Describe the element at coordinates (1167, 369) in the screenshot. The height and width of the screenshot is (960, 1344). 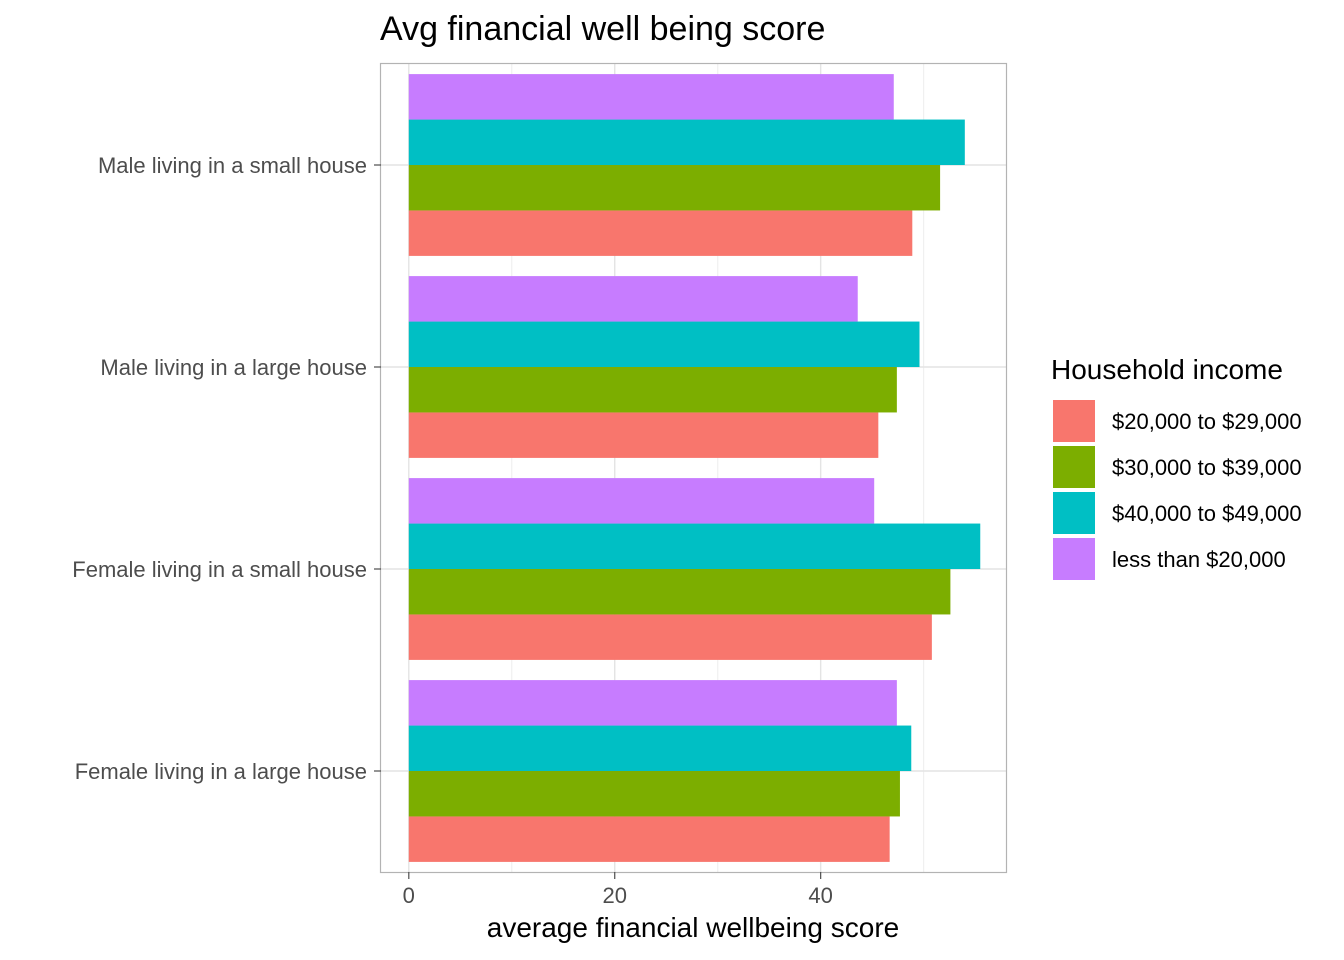
I see `legend-title: Household income` at that location.